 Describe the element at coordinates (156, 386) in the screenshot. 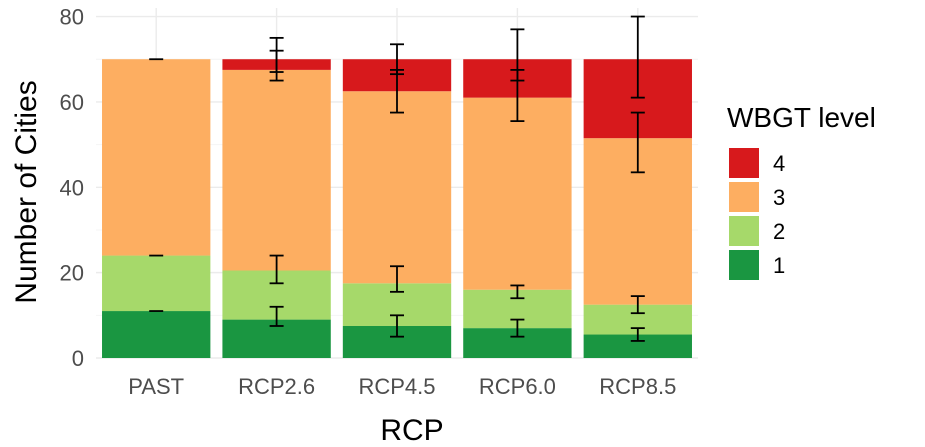

I see `x-tick-label: PAST` at that location.